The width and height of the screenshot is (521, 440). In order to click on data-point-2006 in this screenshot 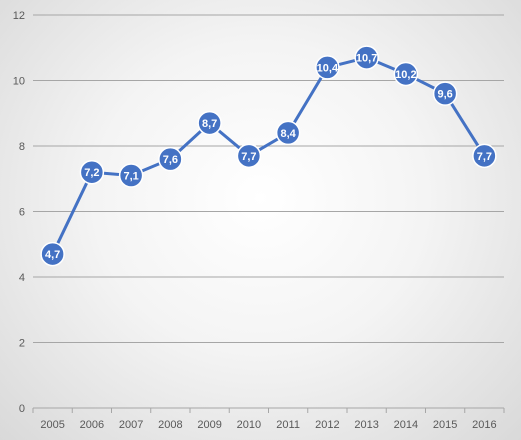, I will do `click(92, 172)`.